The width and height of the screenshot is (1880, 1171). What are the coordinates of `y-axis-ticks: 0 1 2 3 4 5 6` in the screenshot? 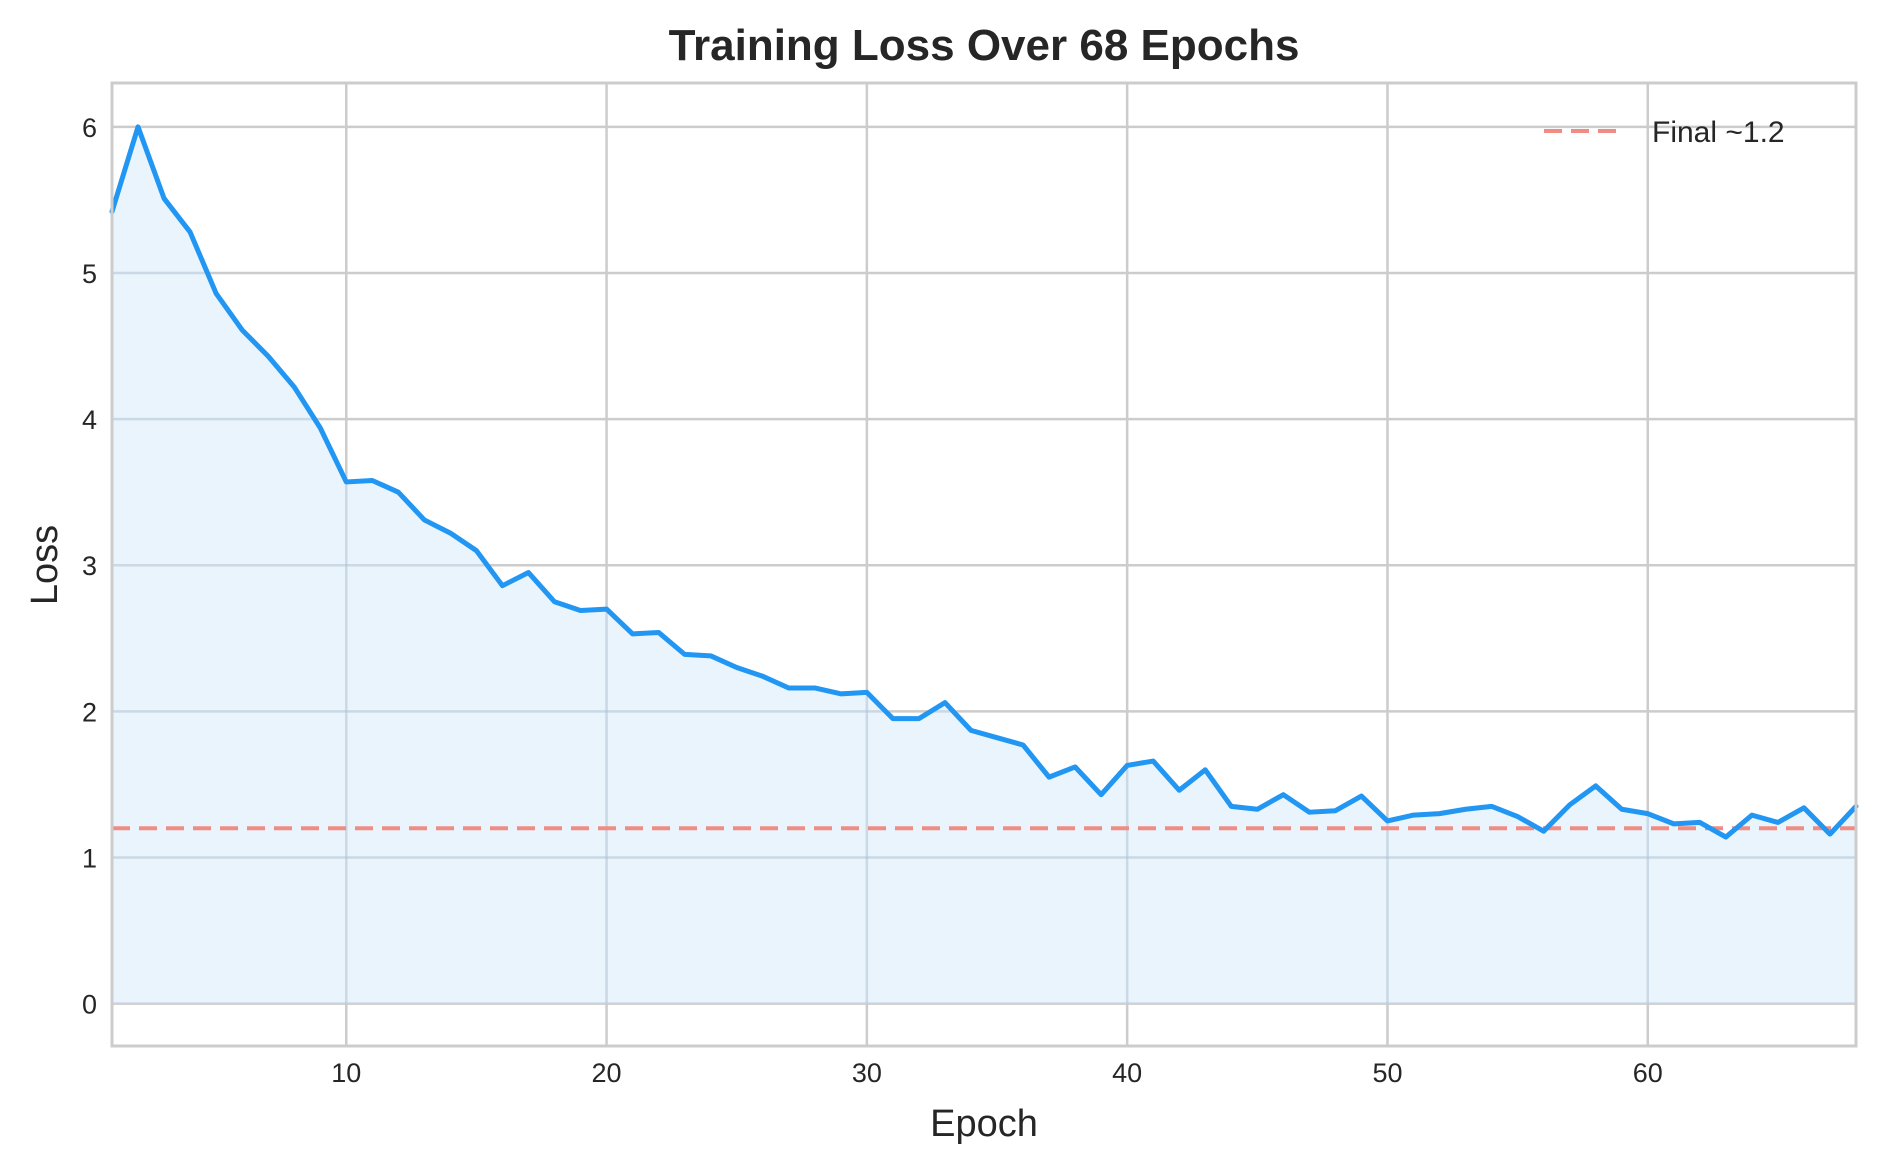 It's located at (89, 566).